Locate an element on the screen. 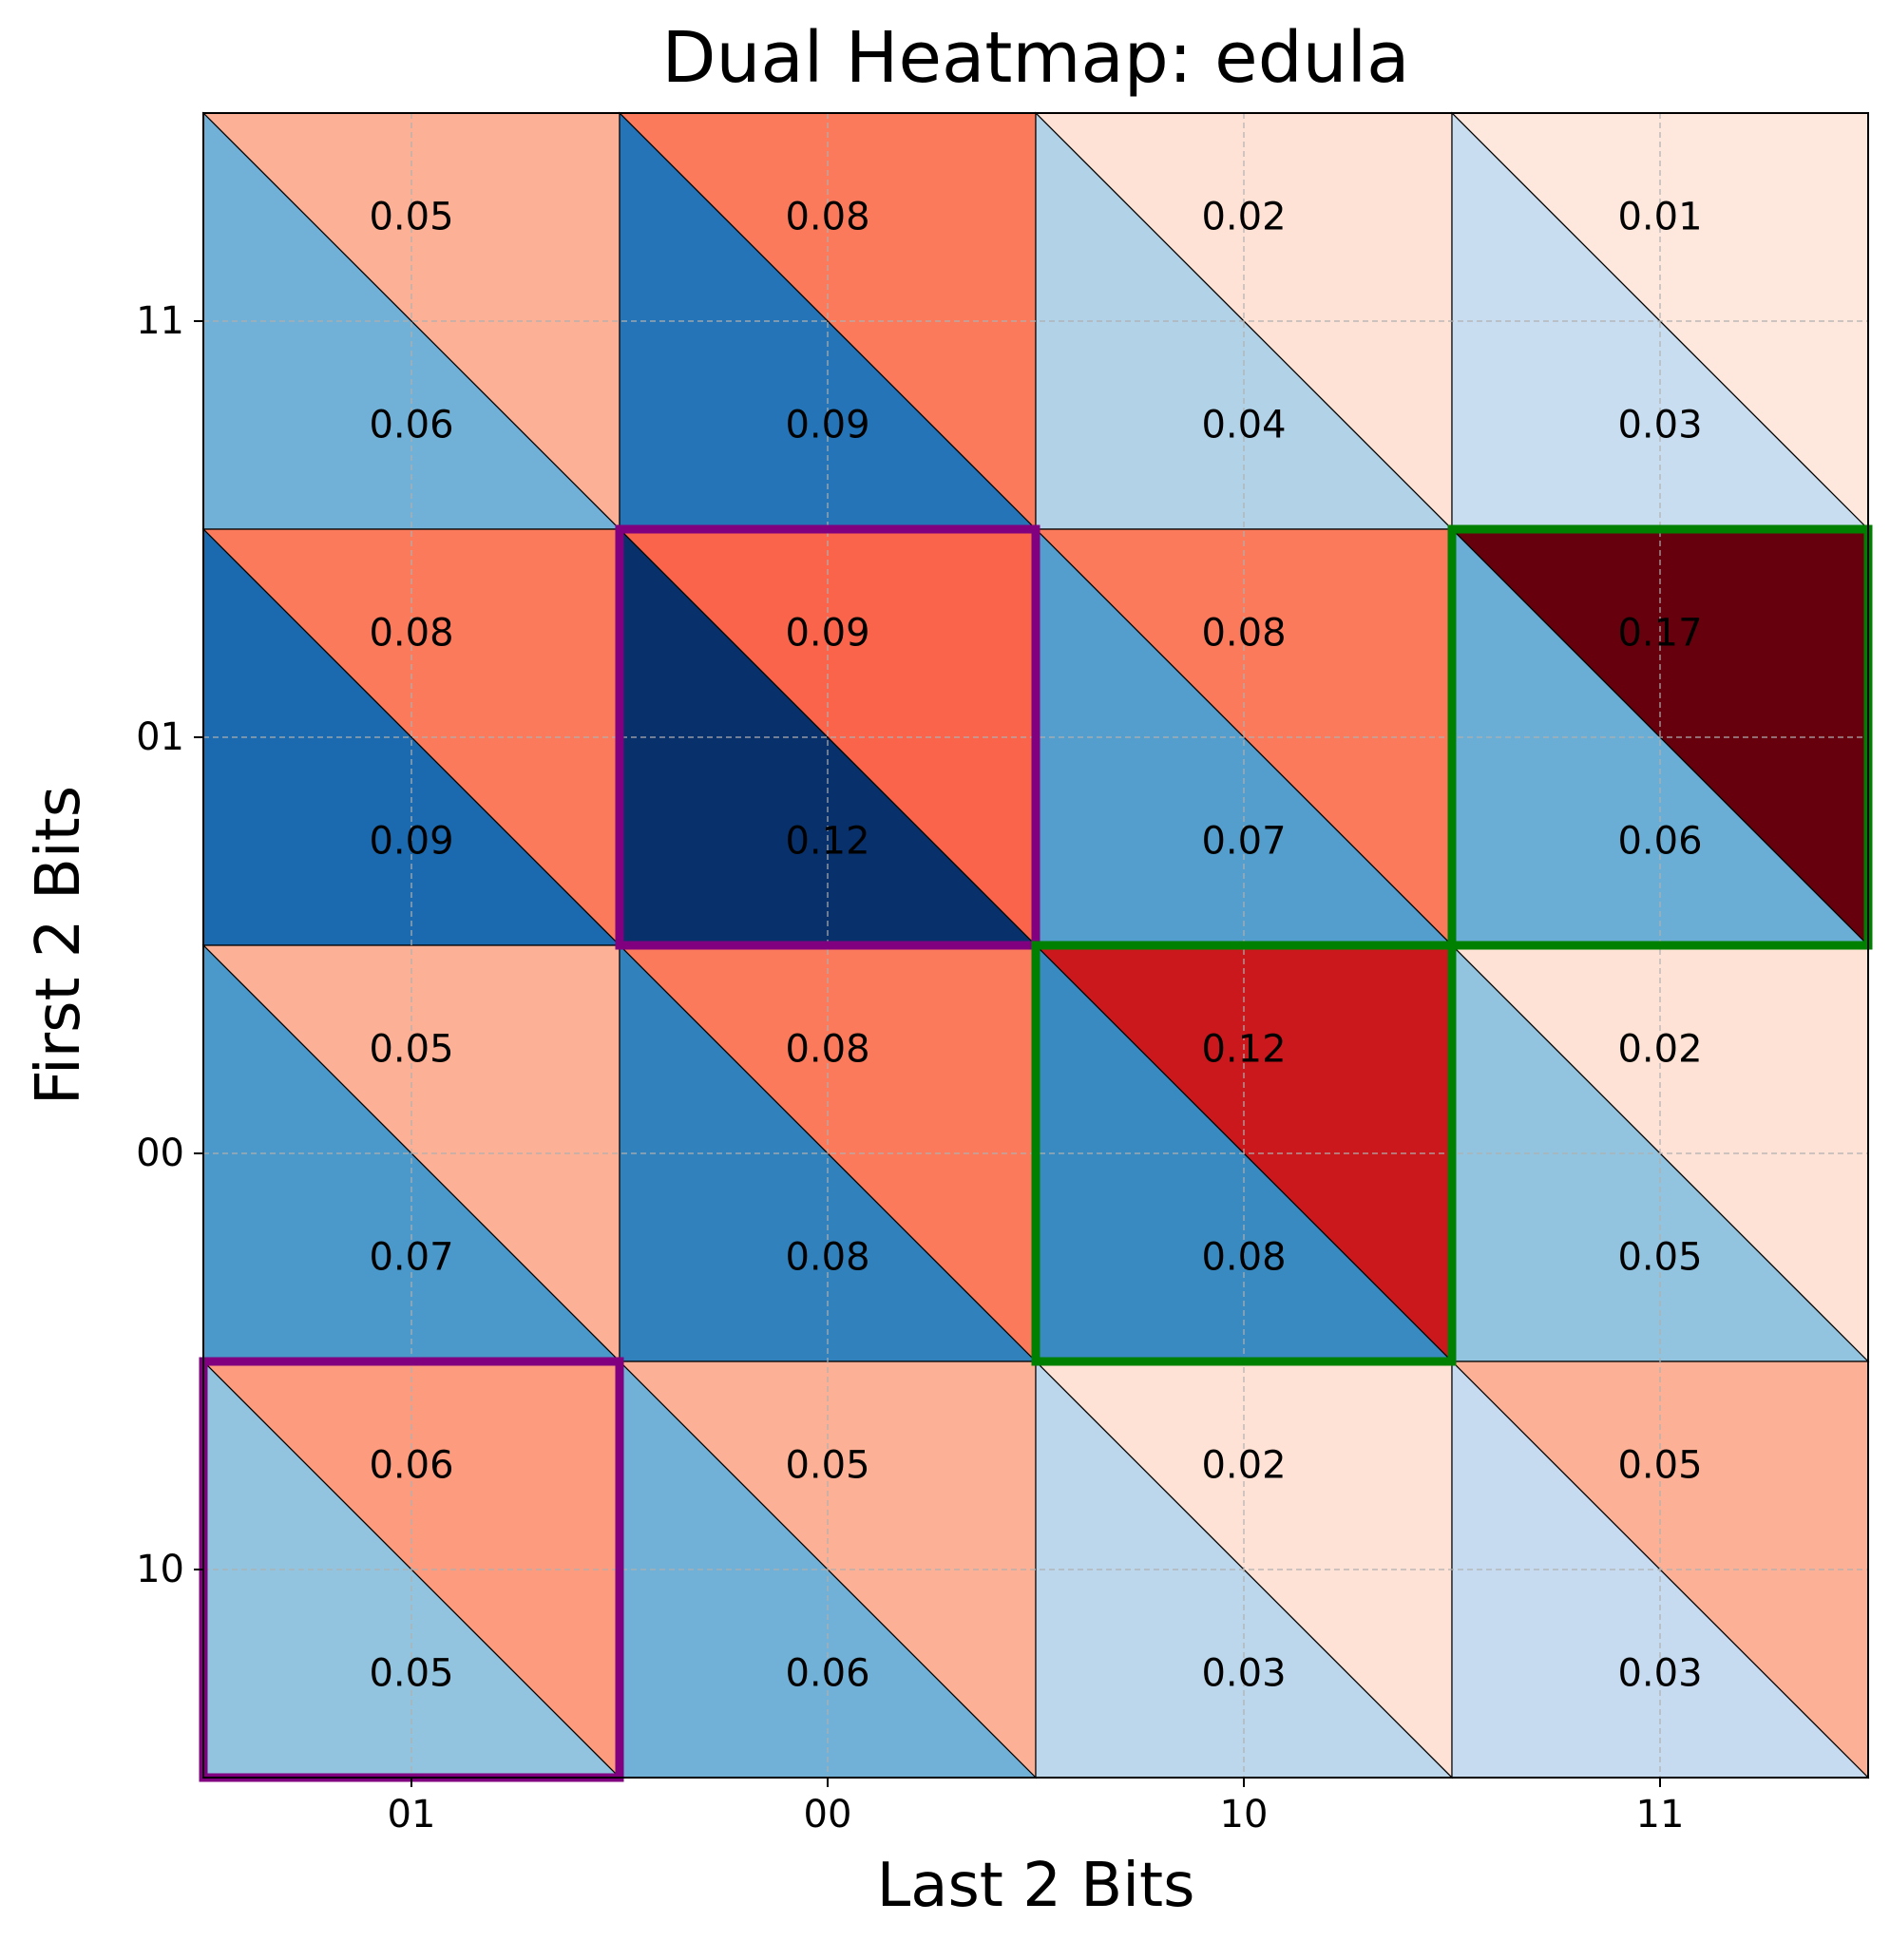 This screenshot has height=1960, width=1890. y-tick-label: 11 is located at coordinates (160, 321).